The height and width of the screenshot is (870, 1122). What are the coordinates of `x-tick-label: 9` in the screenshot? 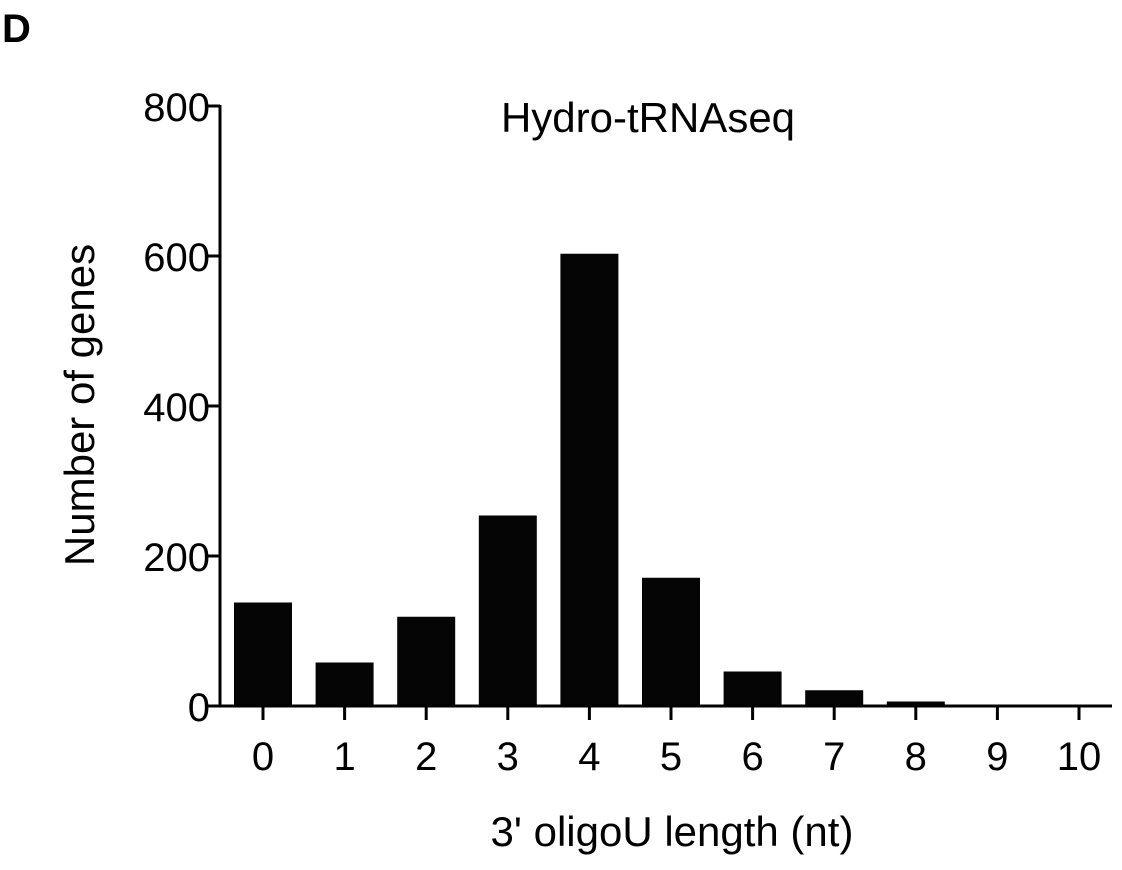 It's located at (997, 757).